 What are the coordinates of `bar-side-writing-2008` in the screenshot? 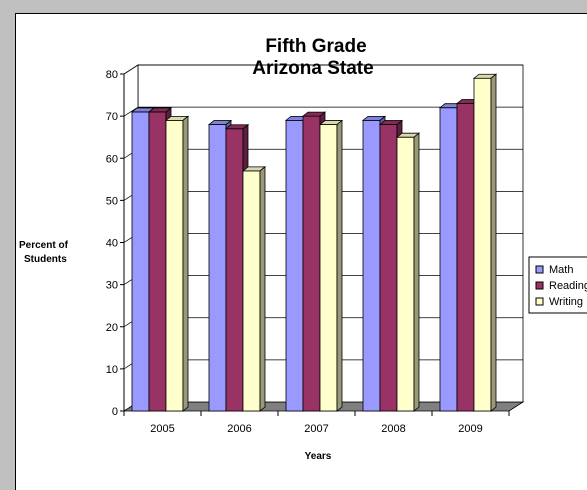 It's located at (416, 272).